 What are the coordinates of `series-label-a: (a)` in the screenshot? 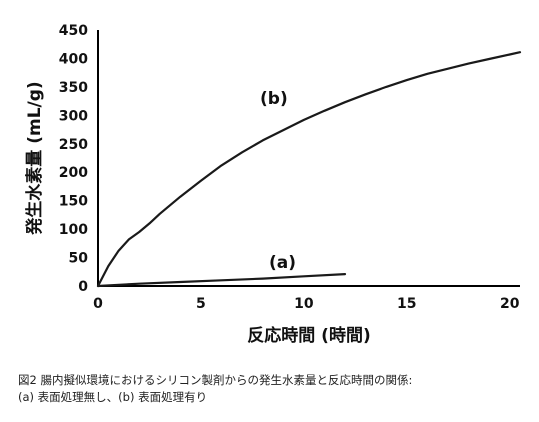 It's located at (282, 263).